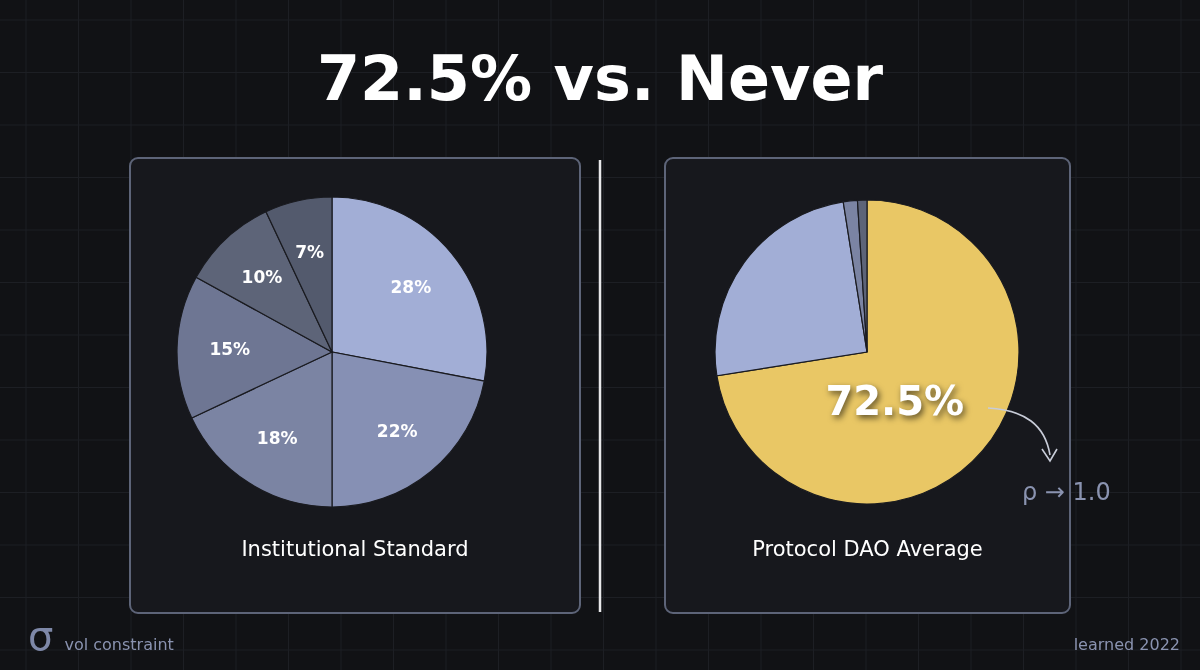 This screenshot has height=670, width=1200. What do you see at coordinates (600, 78) in the screenshot?
I see `chart-title: 72.5% vs. Never` at bounding box center [600, 78].